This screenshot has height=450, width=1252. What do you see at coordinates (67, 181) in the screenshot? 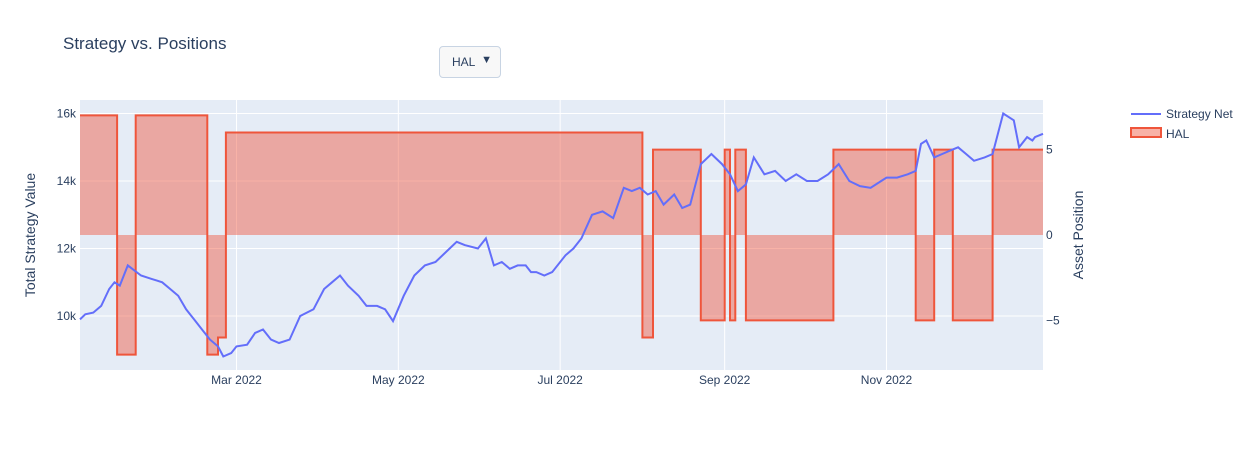
I see `y-tick-label: 14k` at bounding box center [67, 181].